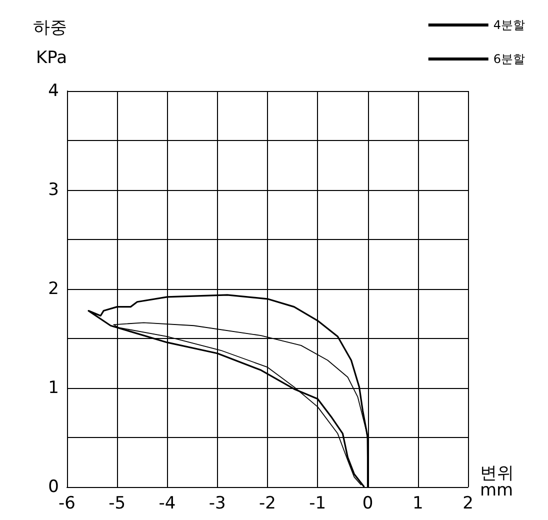  What do you see at coordinates (497, 482) in the screenshot?
I see `x-axis-title: 변위 mm` at bounding box center [497, 482].